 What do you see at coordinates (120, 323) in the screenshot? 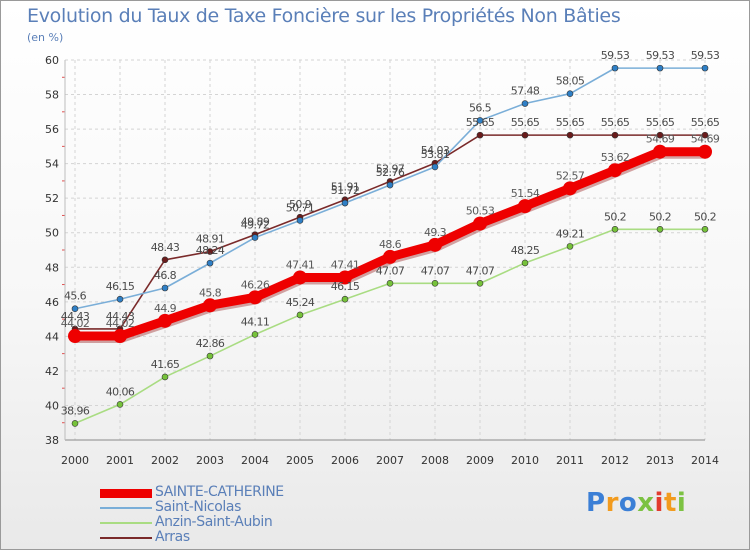
I see `data-label: 44.02` at bounding box center [120, 323].